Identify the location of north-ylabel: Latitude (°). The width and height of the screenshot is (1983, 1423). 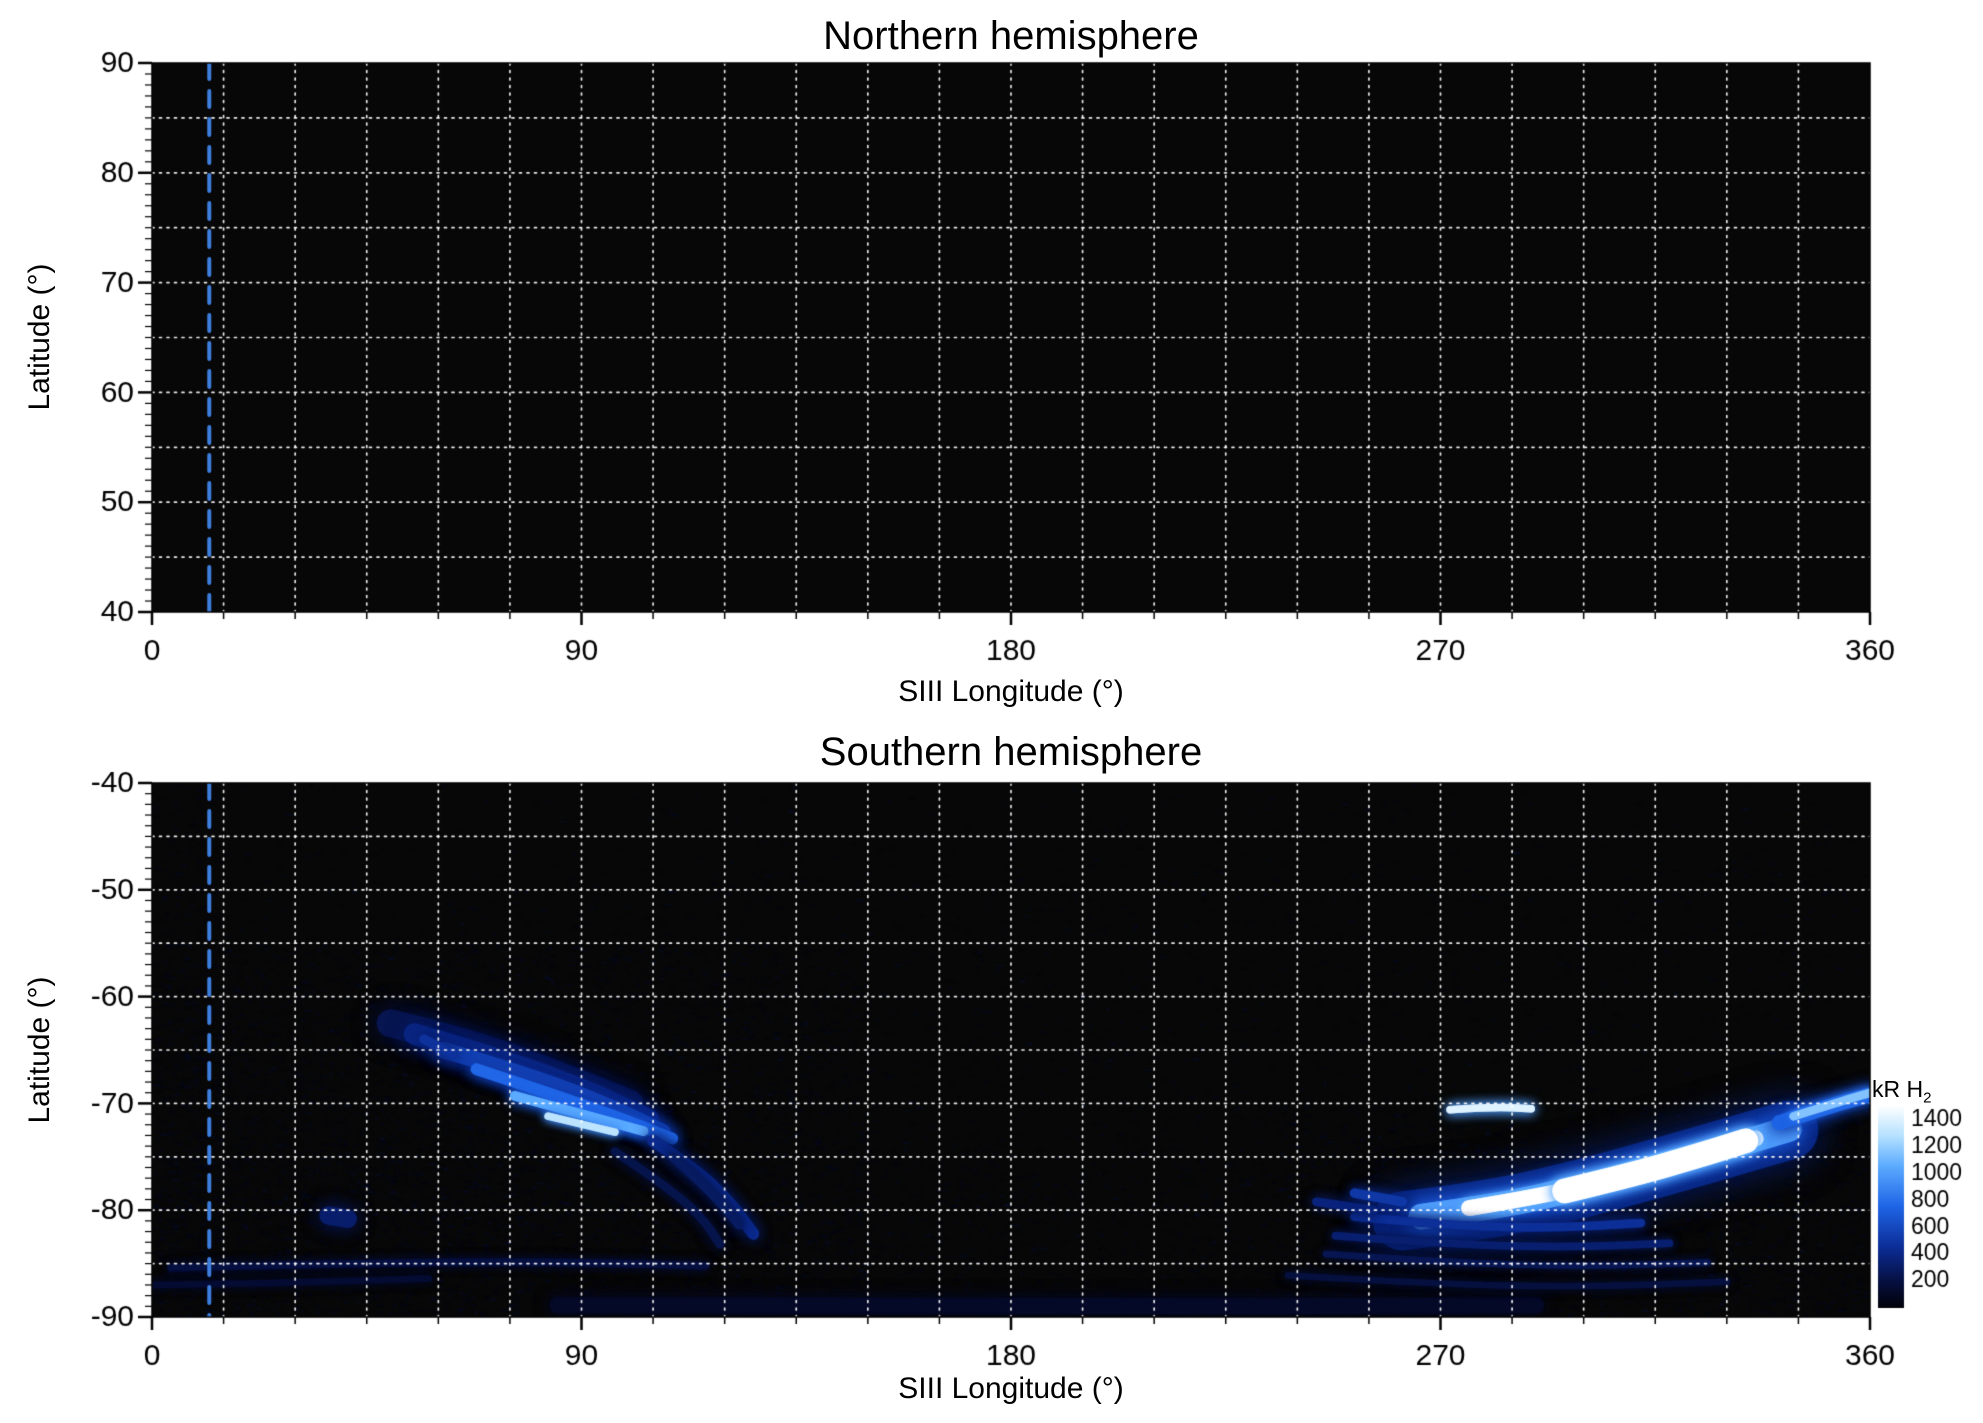
(39, 337).